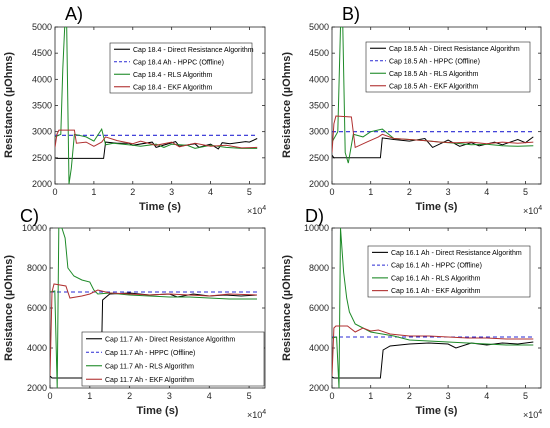 The height and width of the screenshot is (428, 550). Describe the element at coordinates (436, 291) in the screenshot. I see `legend-entry-ekf: Cap 16.1 Ah - EKF Algorithm` at that location.